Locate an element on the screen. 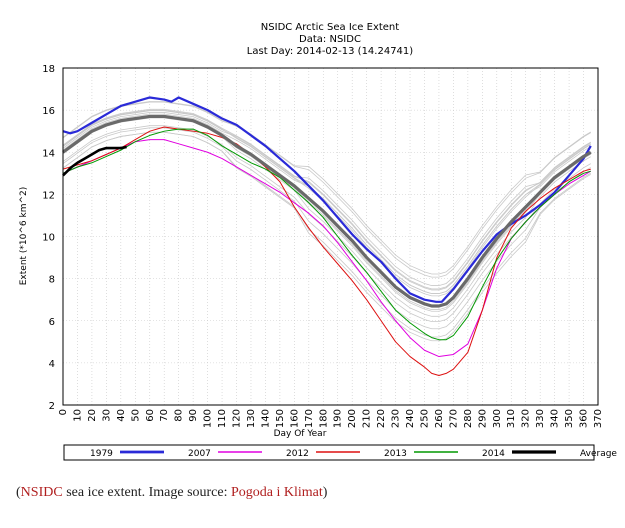  x-tick-label: 80 is located at coordinates (179, 415).